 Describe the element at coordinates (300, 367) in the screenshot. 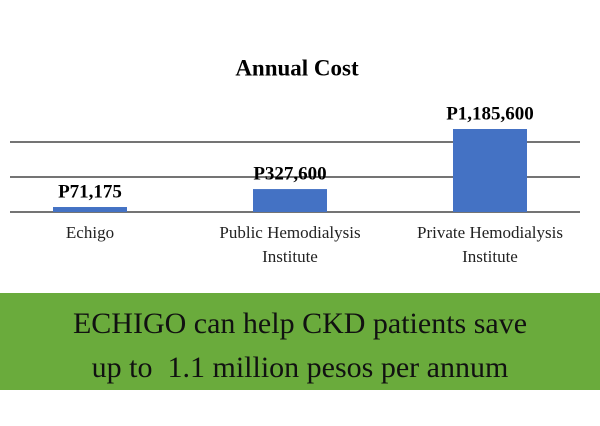

I see `banner-line: up to 1.1 million pesos per annum` at that location.